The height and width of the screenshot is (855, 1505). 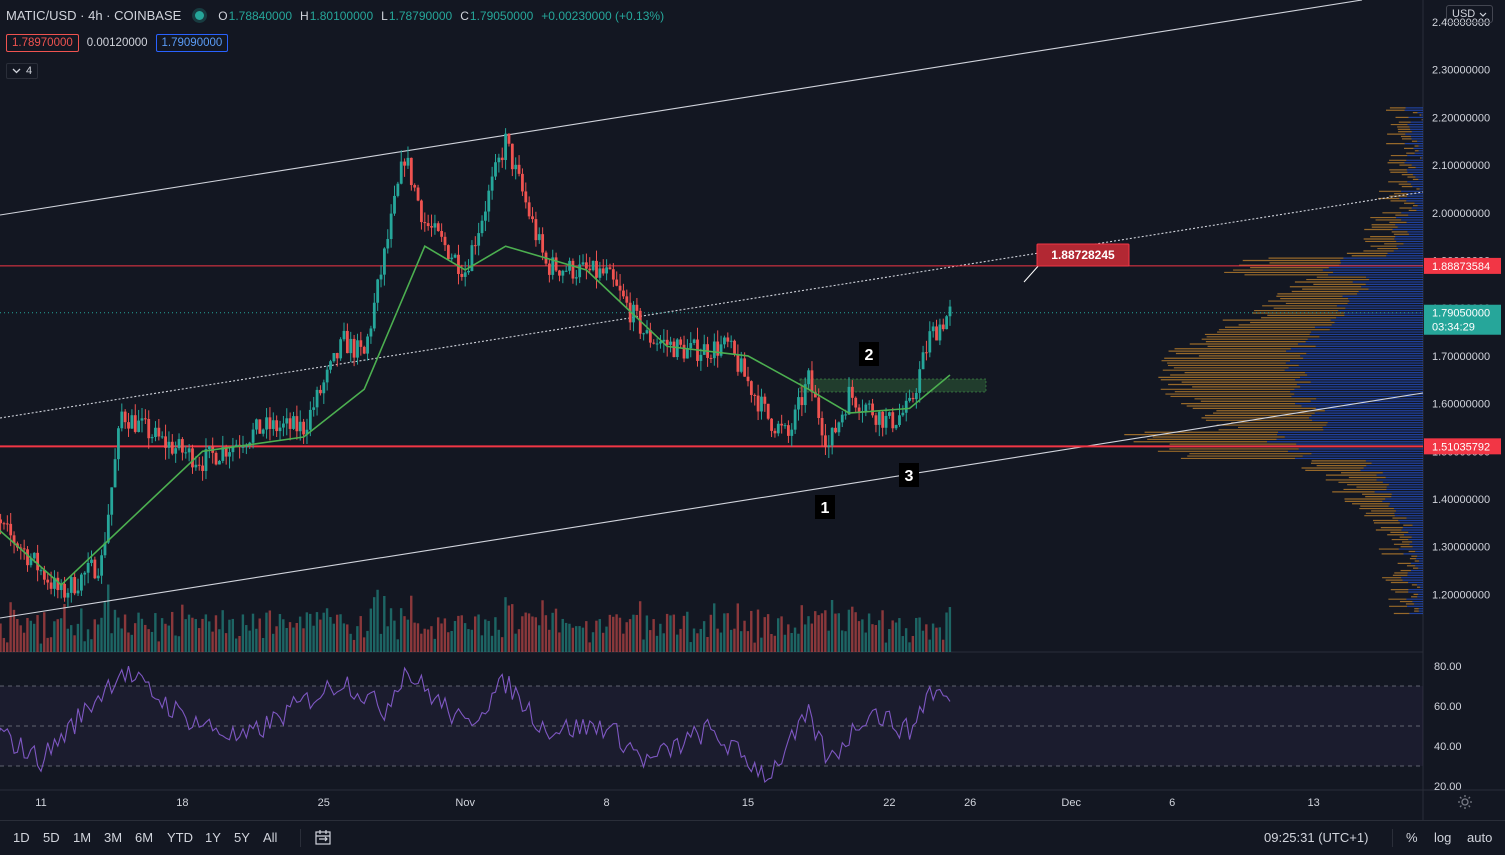 I want to click on support-price-label: 1.51035792, so click(x=1461, y=447).